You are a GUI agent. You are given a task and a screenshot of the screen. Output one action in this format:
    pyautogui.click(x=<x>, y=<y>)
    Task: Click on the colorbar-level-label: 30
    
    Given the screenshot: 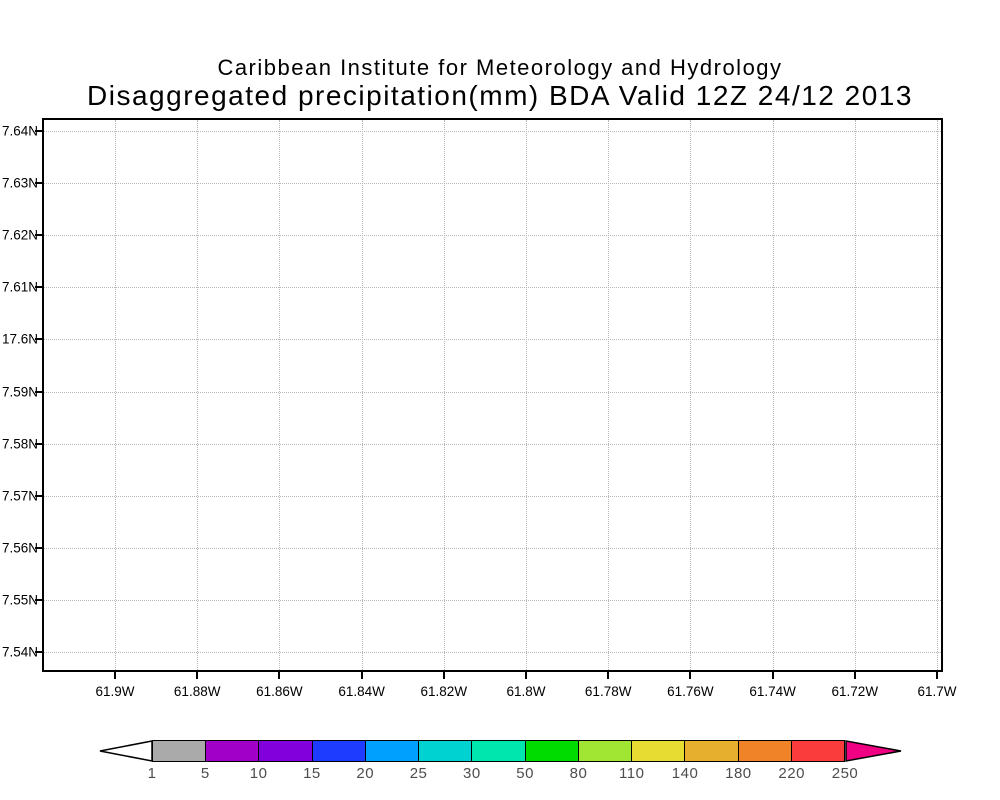 What is the action you would take?
    pyautogui.click(x=472, y=773)
    